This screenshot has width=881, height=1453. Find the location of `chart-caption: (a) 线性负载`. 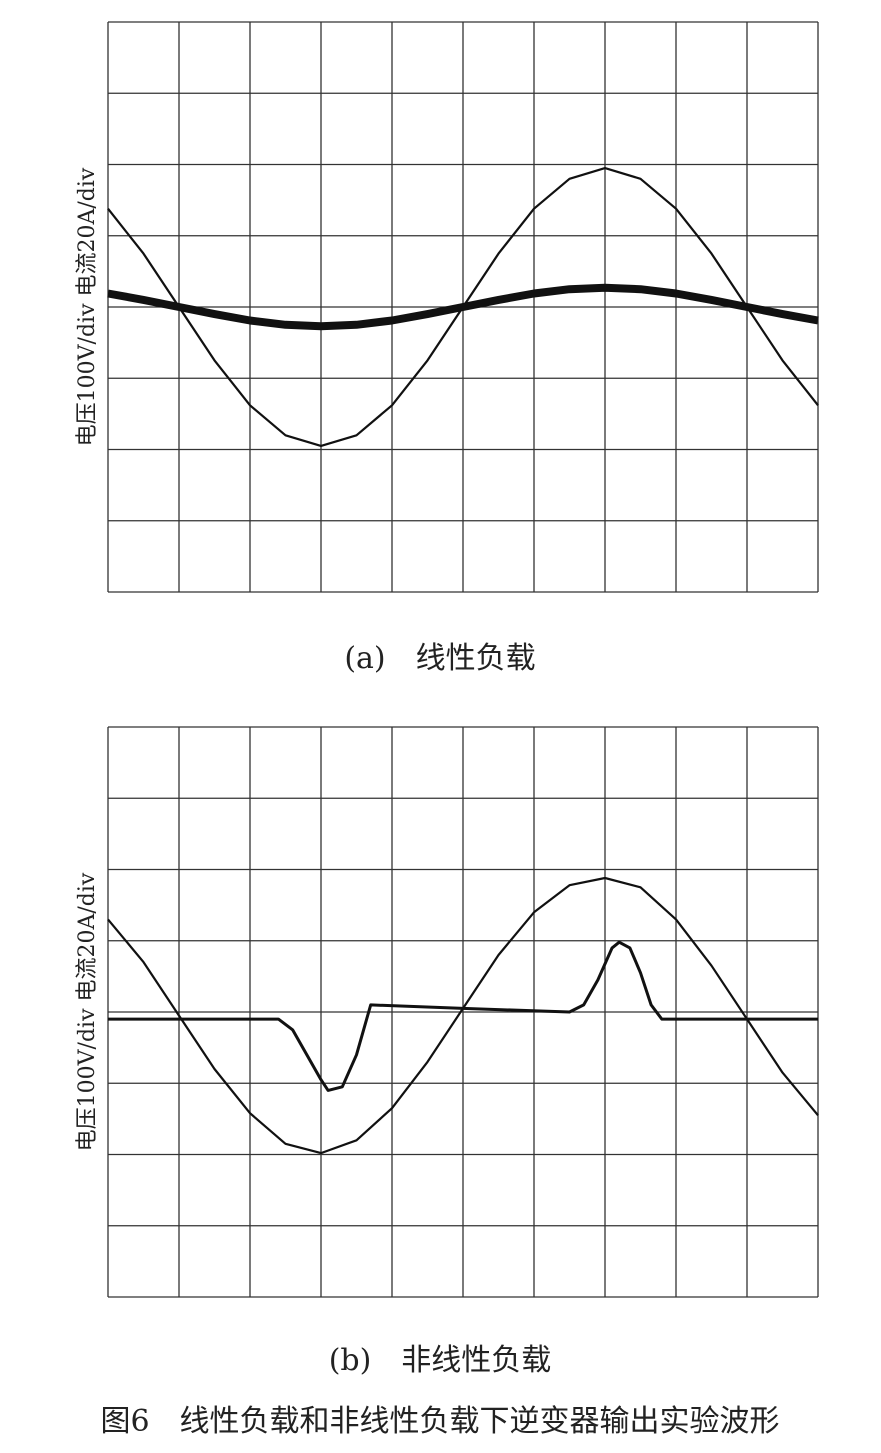

chart-caption: (a) 线性负载 is located at coordinates (439, 658).